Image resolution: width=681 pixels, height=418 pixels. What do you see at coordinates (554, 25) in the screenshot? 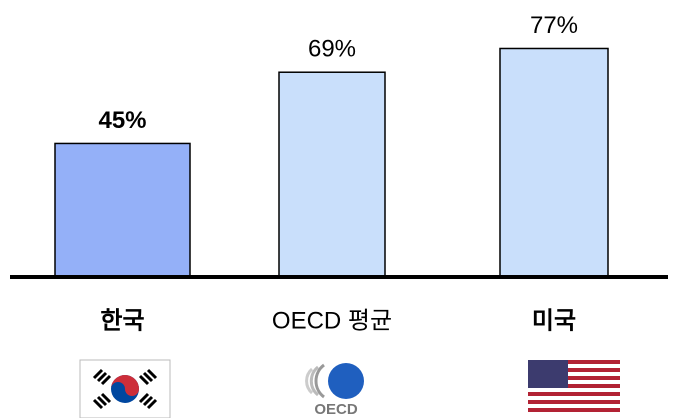
I see `data-label: 77%` at bounding box center [554, 25].